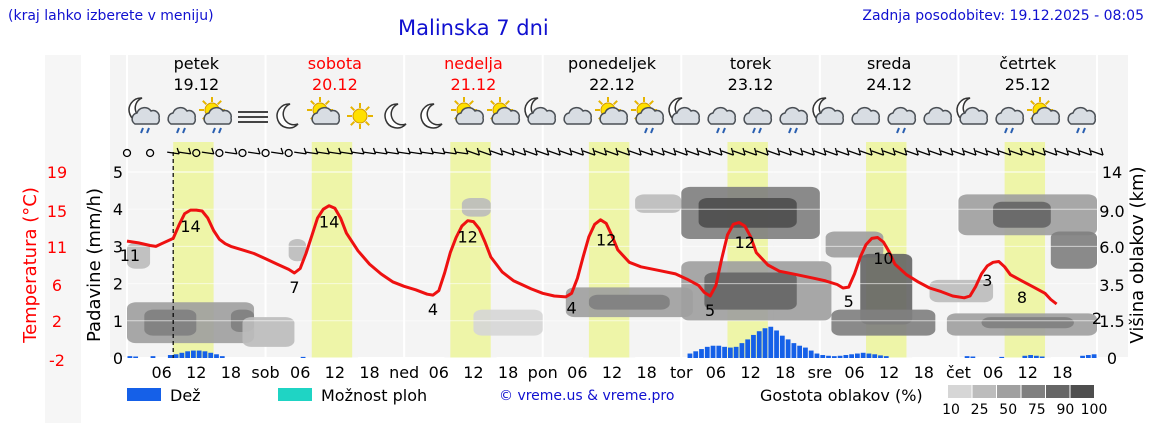 Image resolution: width=1152 pixels, height=443 pixels. Describe the element at coordinates (1028, 84) in the screenshot. I see `day-date-6: 25.12` at that location.